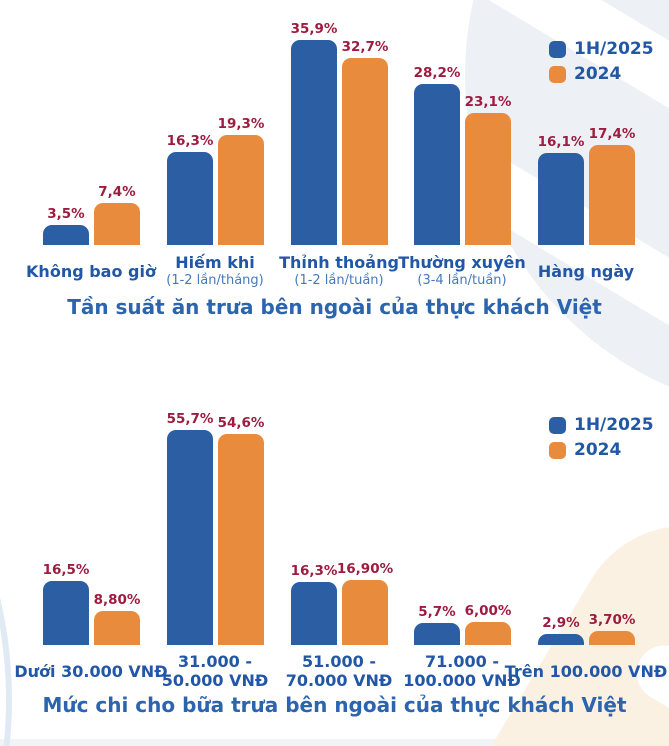  I want to click on bar-value-label: 35,9%, so click(314, 29).